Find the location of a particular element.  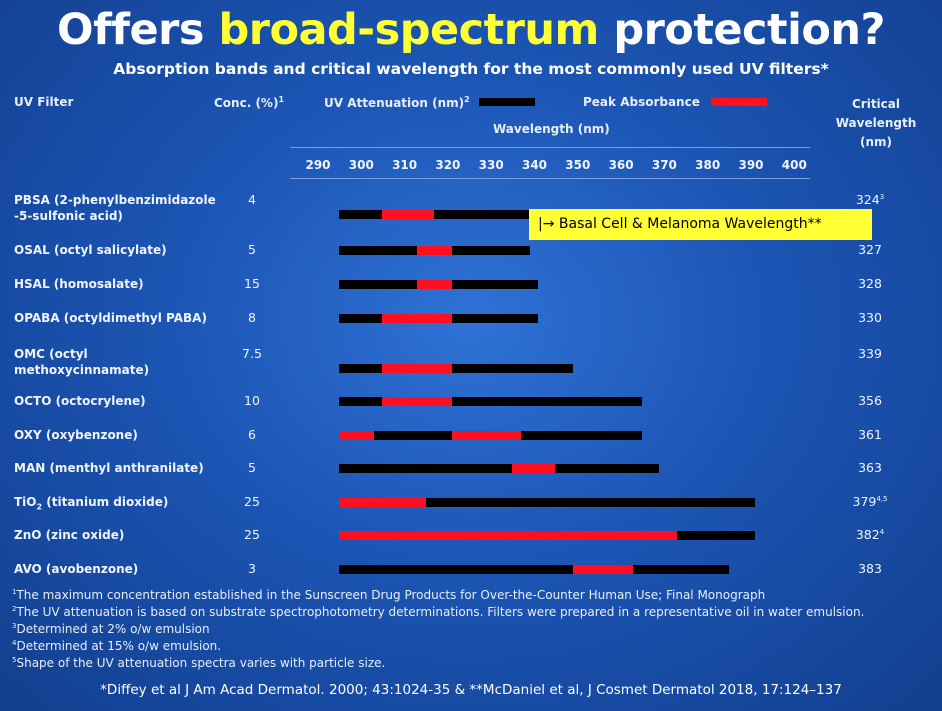

critical-wavelength-number: 339 is located at coordinates (870, 353).